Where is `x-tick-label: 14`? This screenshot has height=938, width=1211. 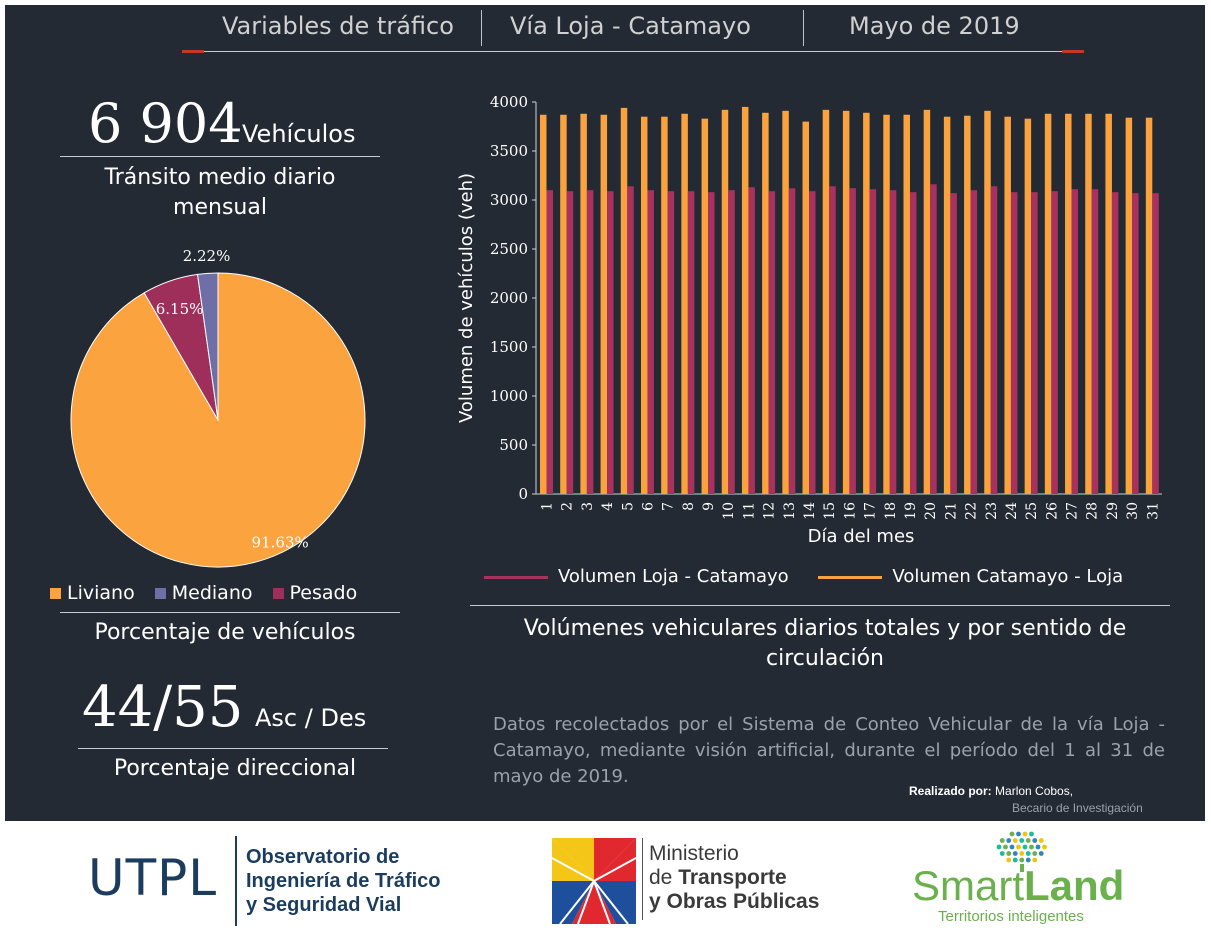
x-tick-label: 14 is located at coordinates (810, 511).